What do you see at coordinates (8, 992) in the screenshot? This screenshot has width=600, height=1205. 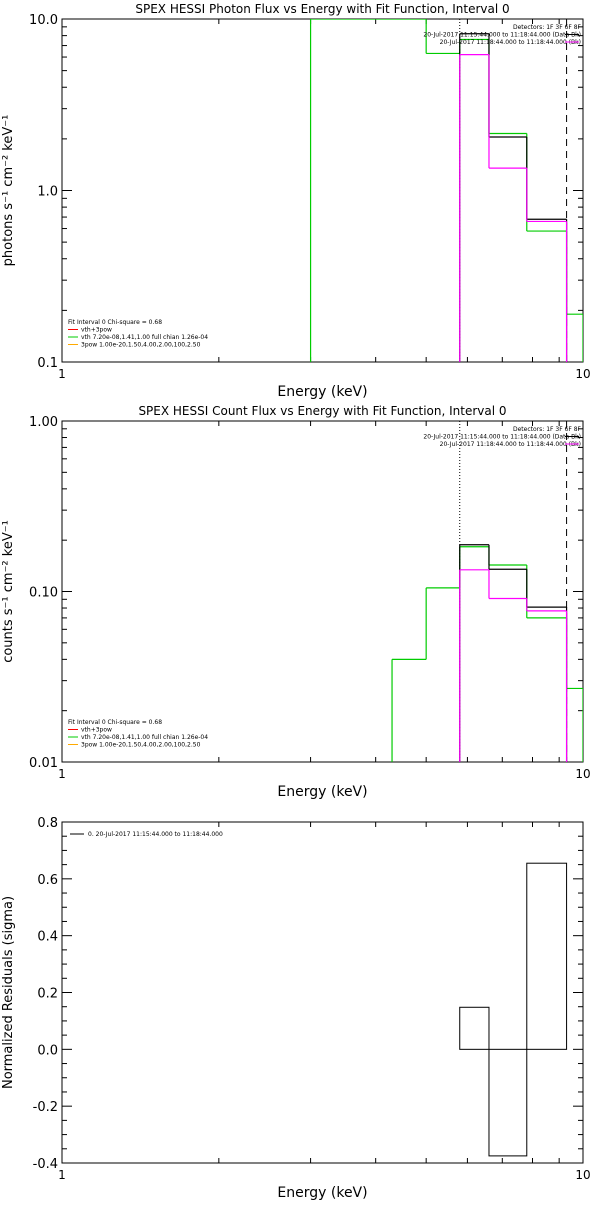 I see `y-axis-label: Normalized Residuals (sigma)` at bounding box center [8, 992].